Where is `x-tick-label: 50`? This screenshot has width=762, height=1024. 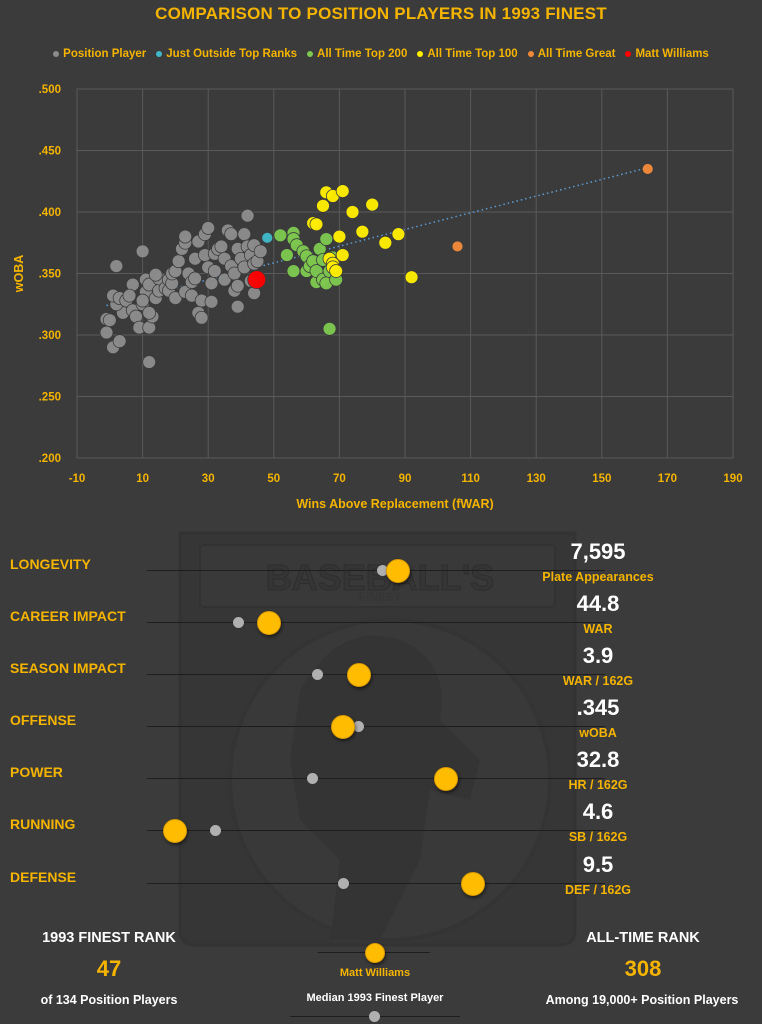
x-tick-label: 50 is located at coordinates (273, 479).